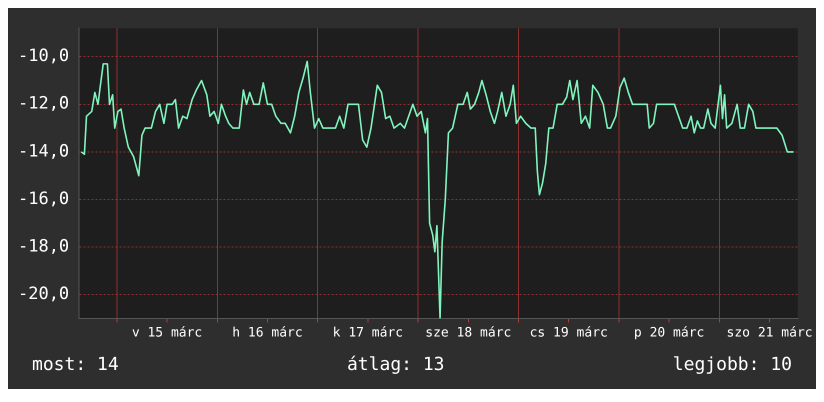 Image resolution: width=824 pixels, height=402 pixels. Describe the element at coordinates (669, 333) in the screenshot. I see `x-tick-label: p 20 márc` at that location.